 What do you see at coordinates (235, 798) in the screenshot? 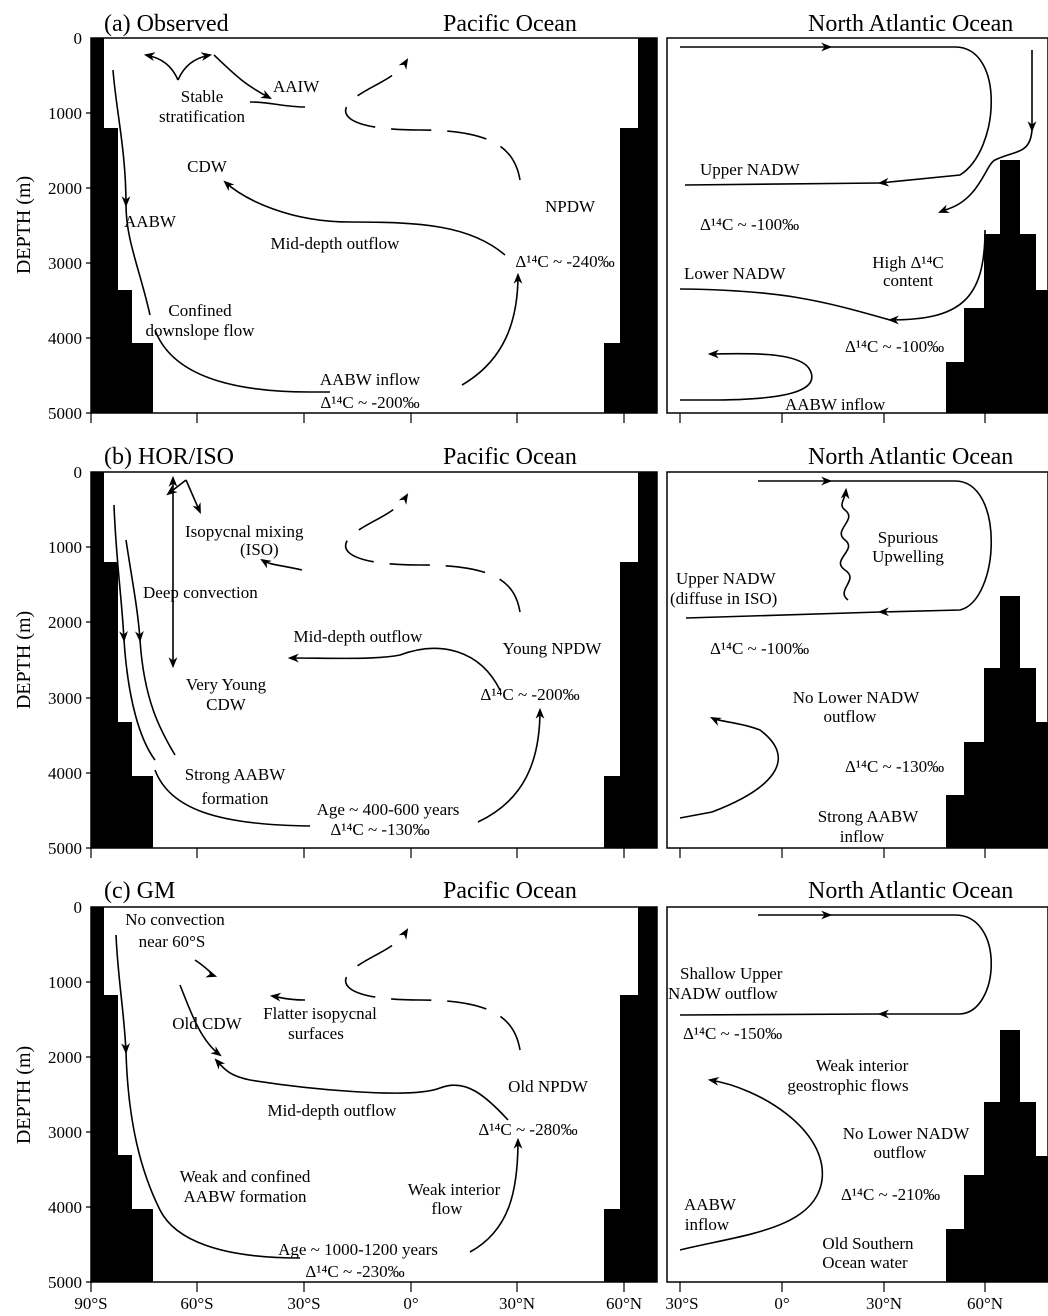
I see `strong-aabw-label: formation` at bounding box center [235, 798].